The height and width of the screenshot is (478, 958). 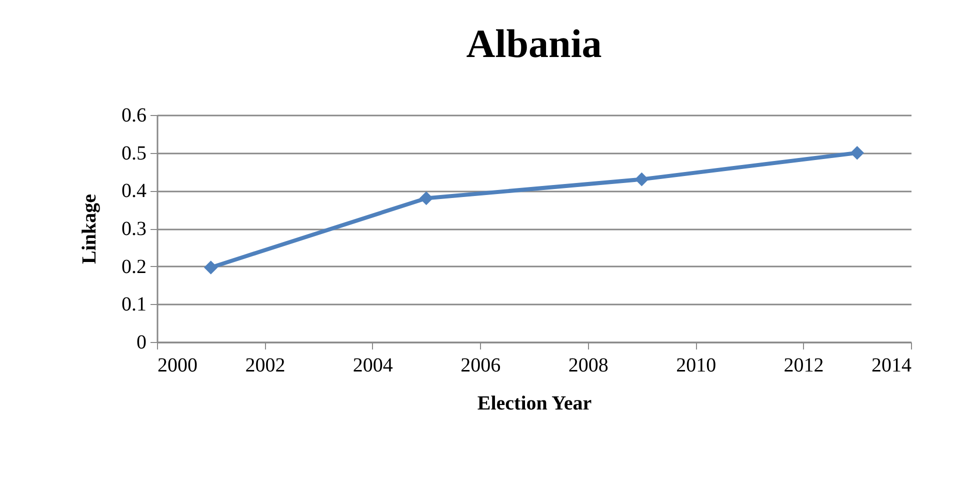 What do you see at coordinates (134, 115) in the screenshot?
I see `y-tick-label: 0.6` at bounding box center [134, 115].